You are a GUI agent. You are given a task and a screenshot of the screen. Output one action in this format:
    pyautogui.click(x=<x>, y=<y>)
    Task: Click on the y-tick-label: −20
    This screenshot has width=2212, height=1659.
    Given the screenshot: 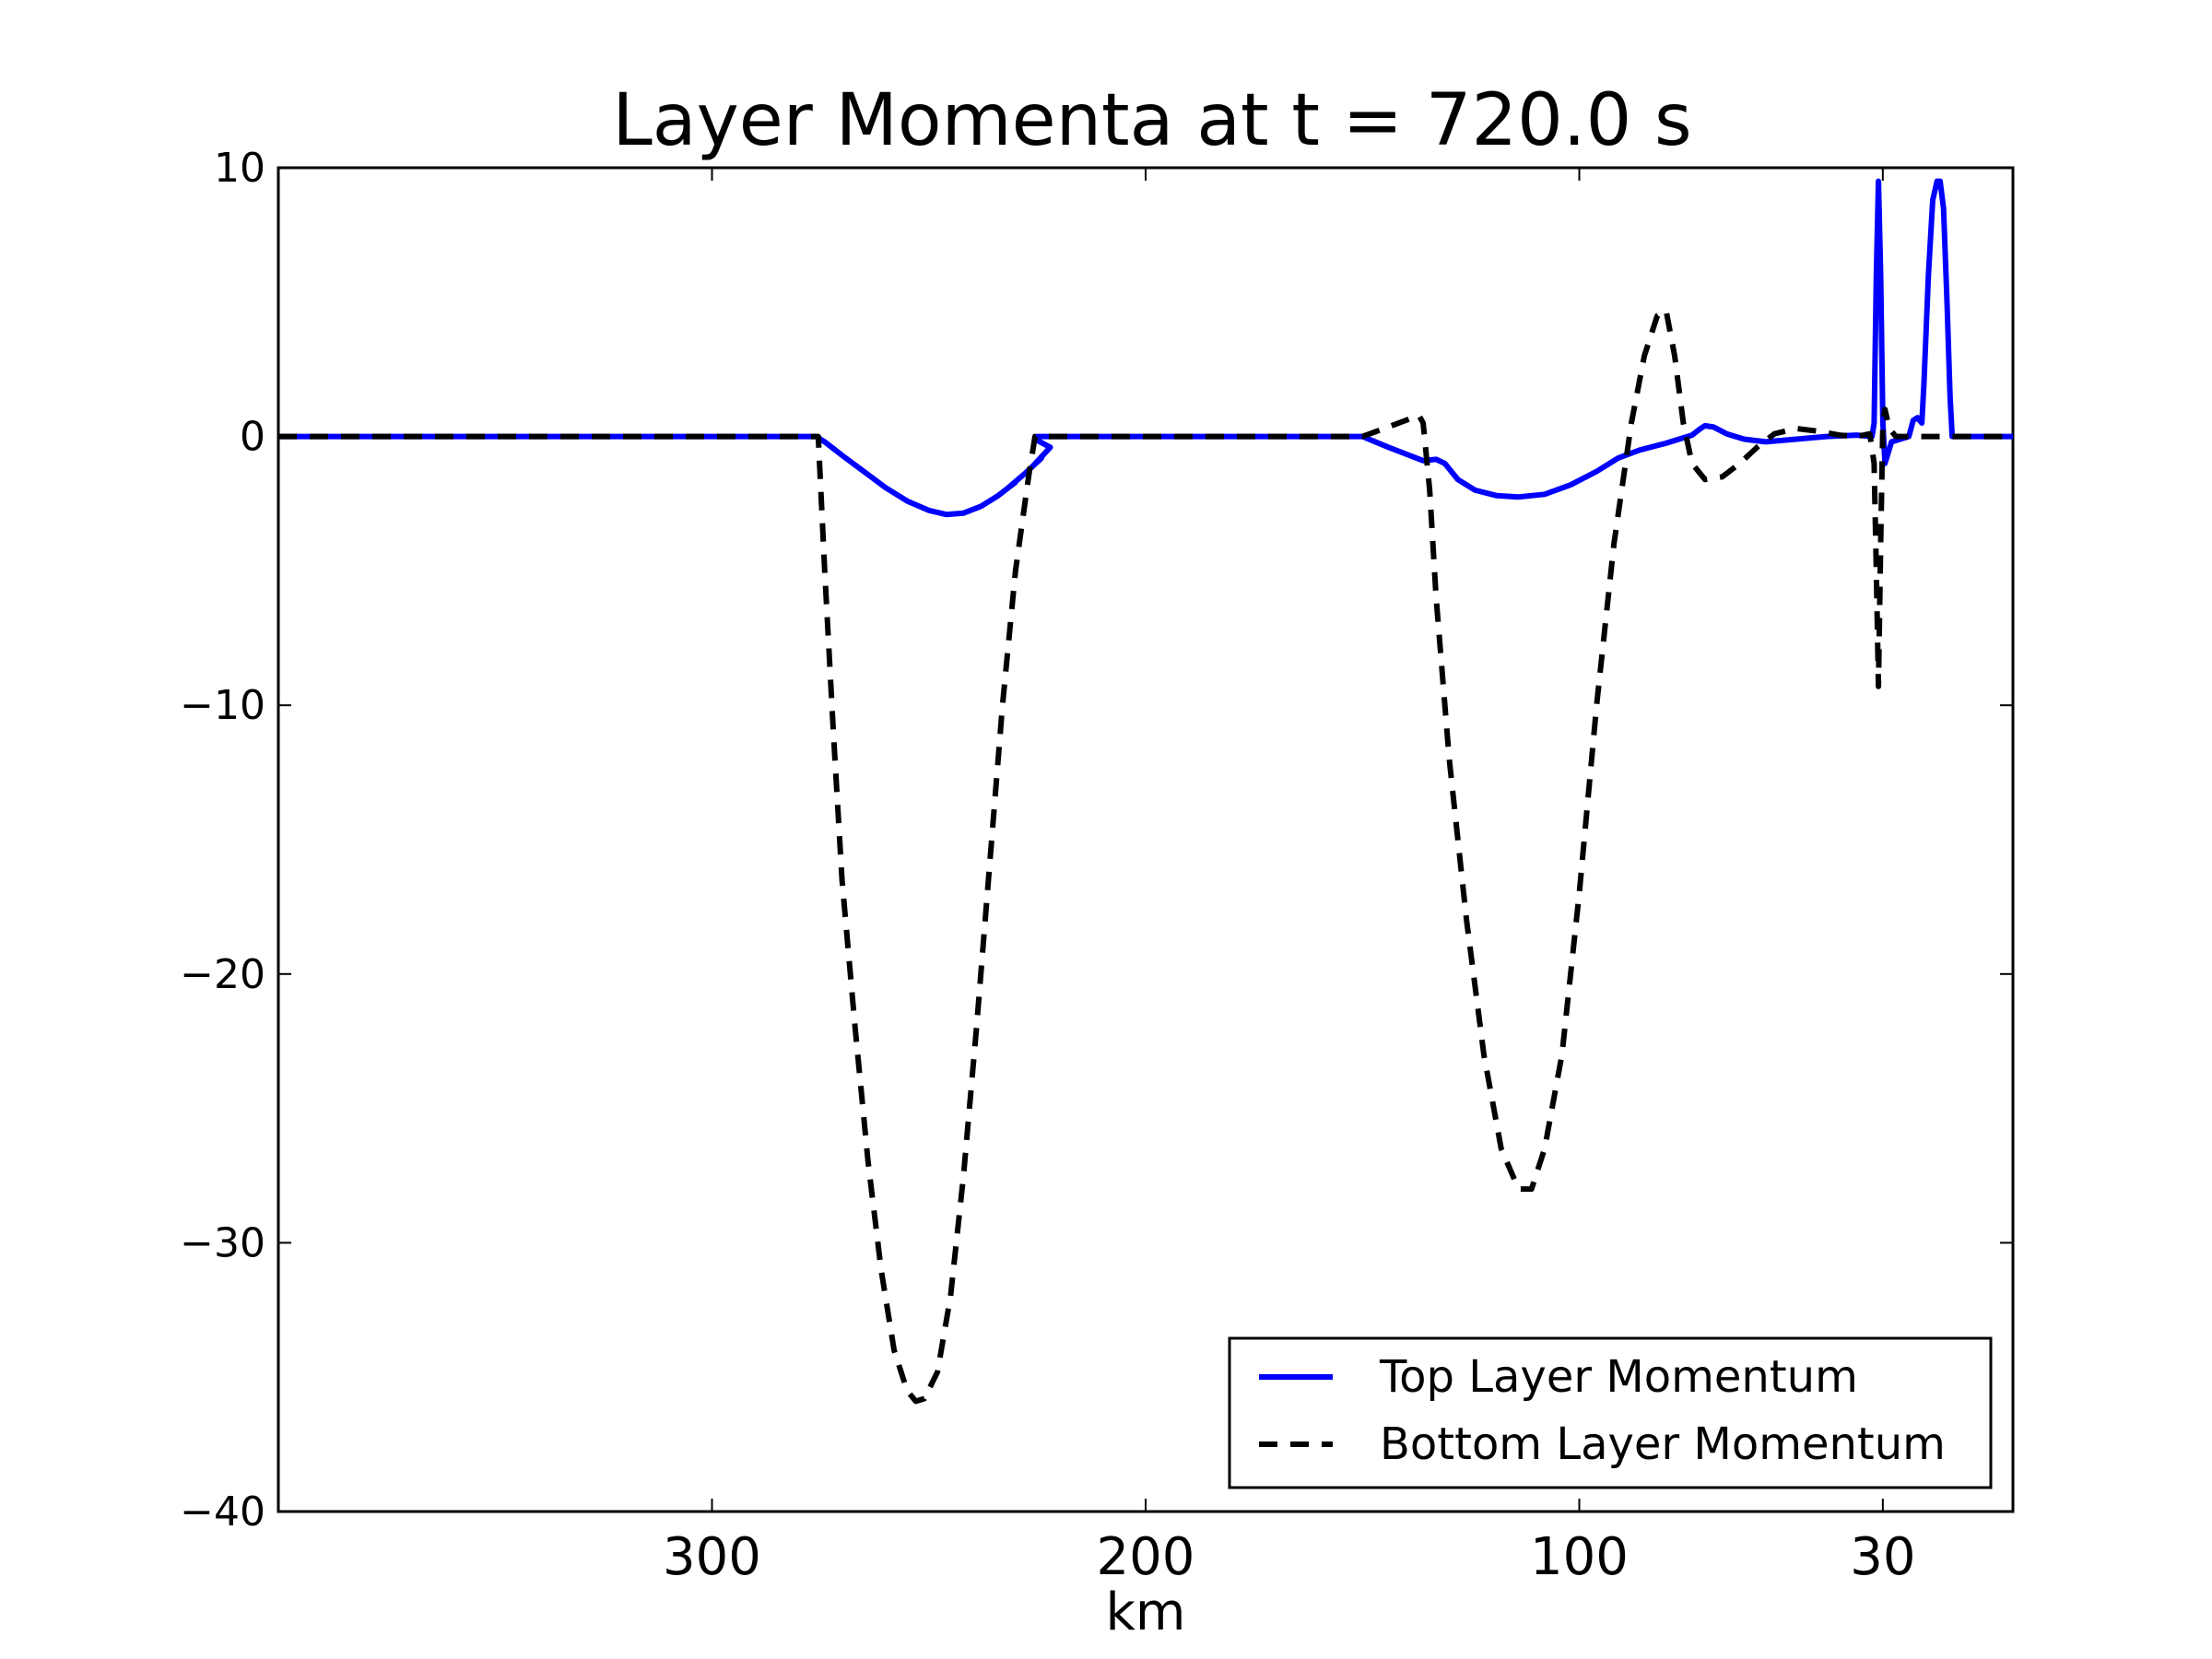 What is the action you would take?
    pyautogui.click(x=222, y=974)
    